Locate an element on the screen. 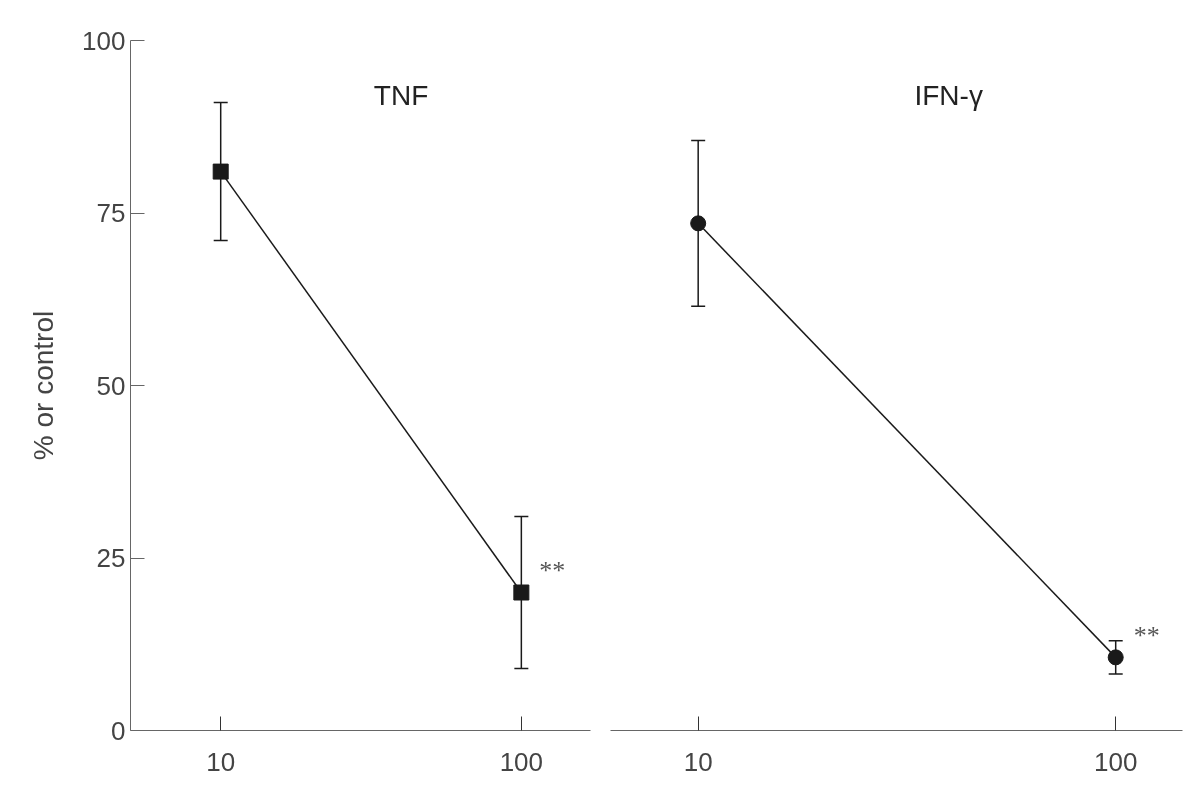 This screenshot has width=1192, height=796. text: IFN-γ is located at coordinates (948, 95).